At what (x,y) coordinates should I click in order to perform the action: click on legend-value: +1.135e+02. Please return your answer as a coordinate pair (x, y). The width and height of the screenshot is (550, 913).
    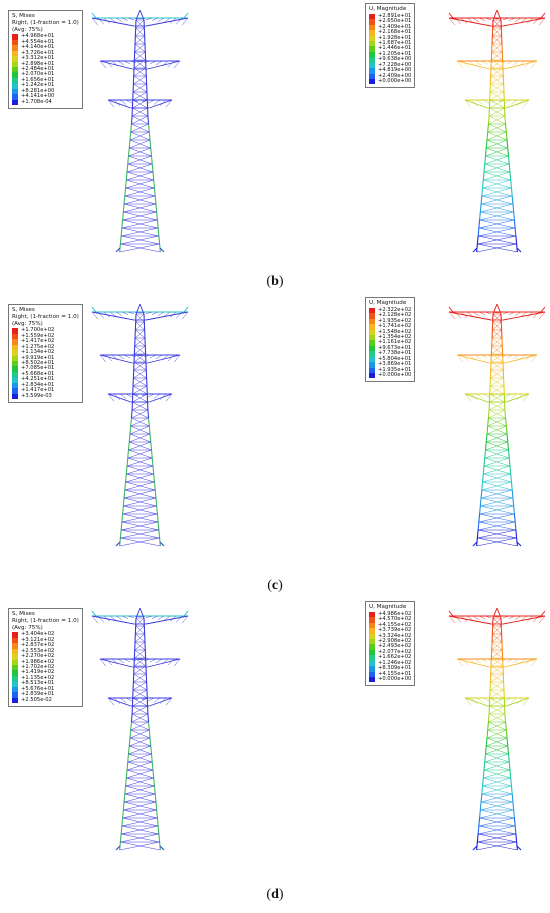
    Looking at the image, I should click on (38, 677).